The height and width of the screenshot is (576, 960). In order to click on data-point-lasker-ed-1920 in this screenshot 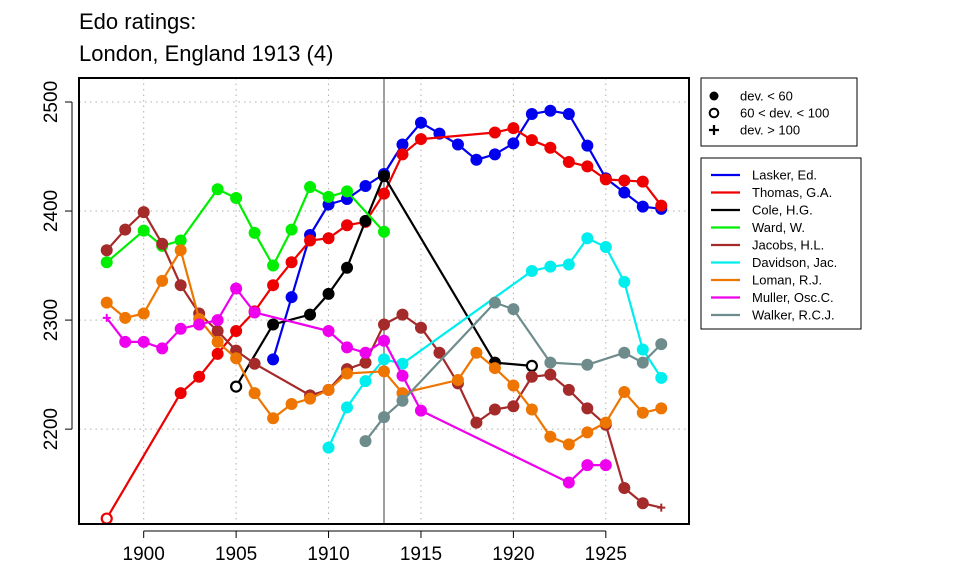, I will do `click(513, 143)`.